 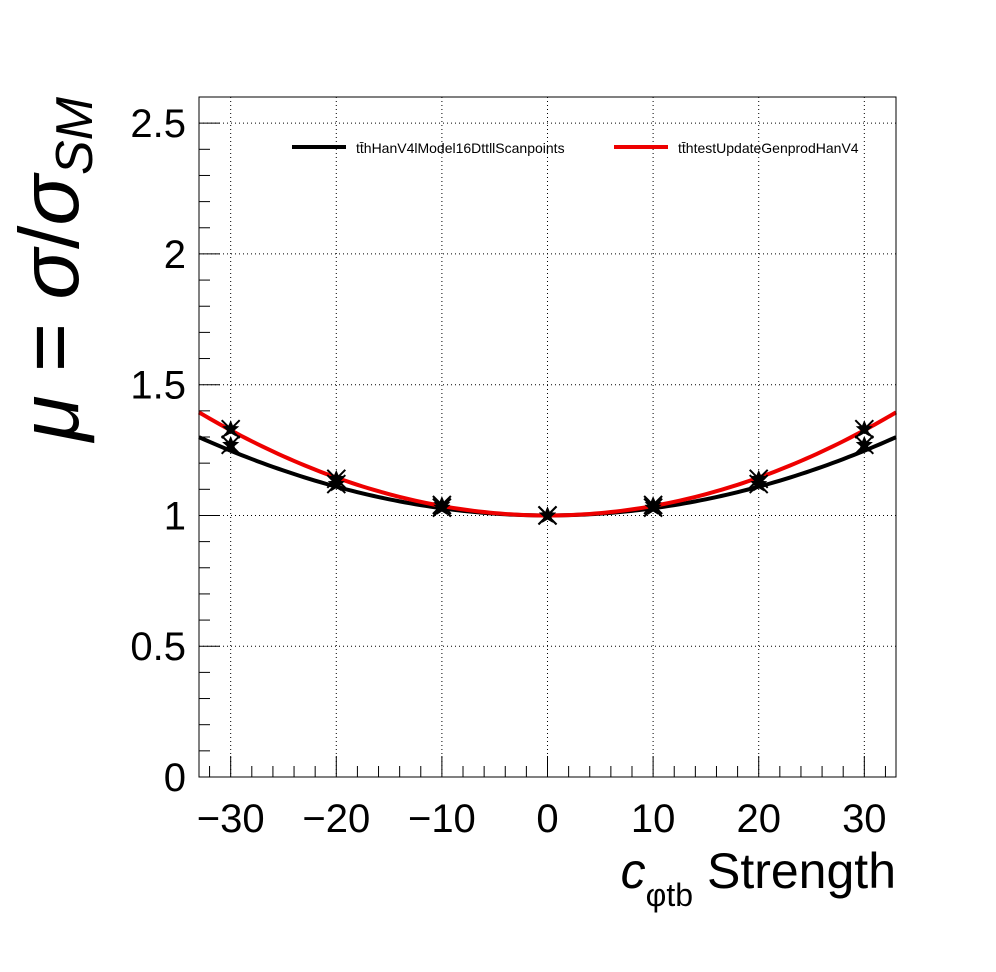 I want to click on y-tick-label: 1.5, so click(x=158, y=386).